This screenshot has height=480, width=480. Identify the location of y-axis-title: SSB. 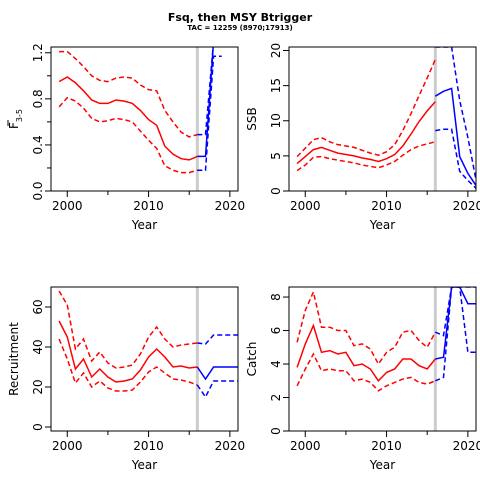
(252, 118).